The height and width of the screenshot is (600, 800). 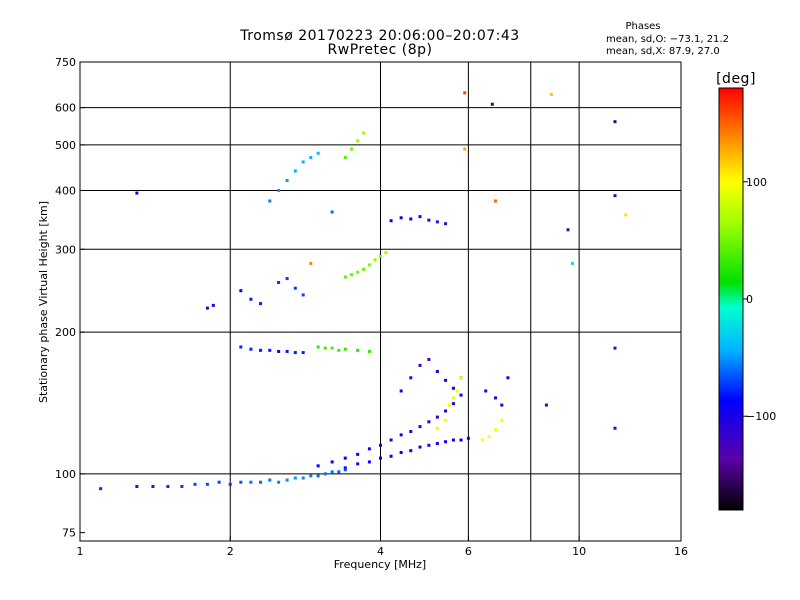 I want to click on phase-x-stats: mean, sd,X: 87.9, 27.0, so click(x=663, y=51).